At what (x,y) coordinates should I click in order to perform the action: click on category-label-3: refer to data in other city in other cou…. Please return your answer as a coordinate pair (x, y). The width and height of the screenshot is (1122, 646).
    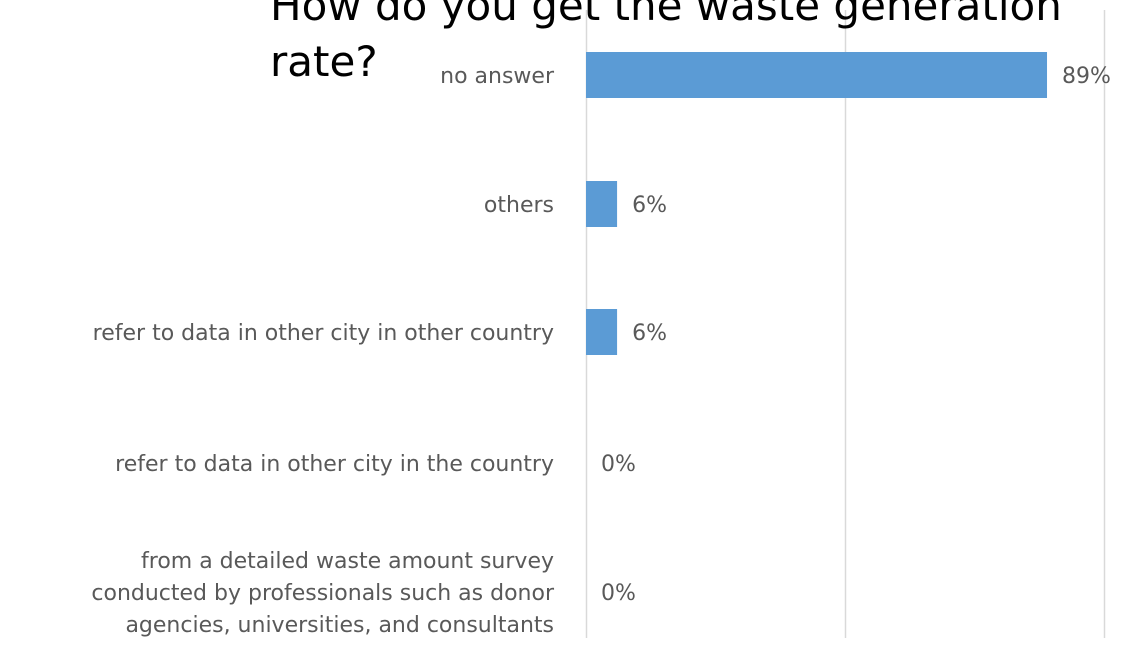
    Looking at the image, I should click on (323, 333).